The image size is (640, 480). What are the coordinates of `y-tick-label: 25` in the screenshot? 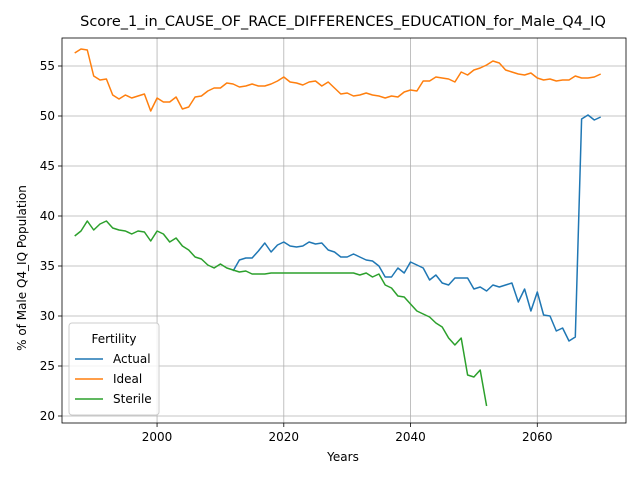 It's located at (47, 366).